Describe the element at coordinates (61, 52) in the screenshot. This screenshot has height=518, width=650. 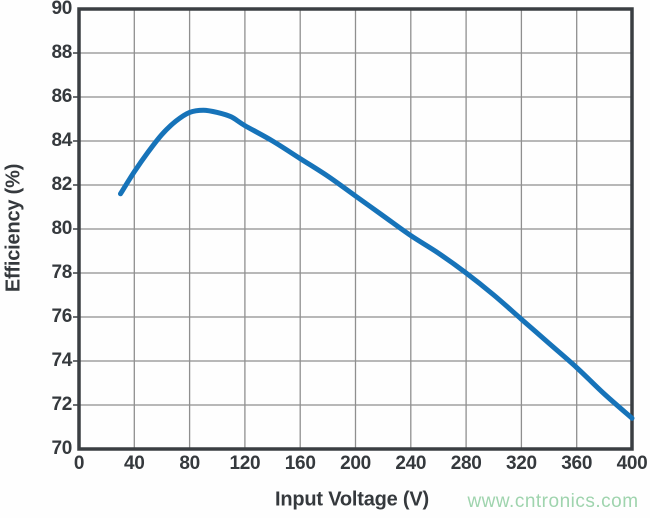
I see `y-tick-label: 88` at that location.